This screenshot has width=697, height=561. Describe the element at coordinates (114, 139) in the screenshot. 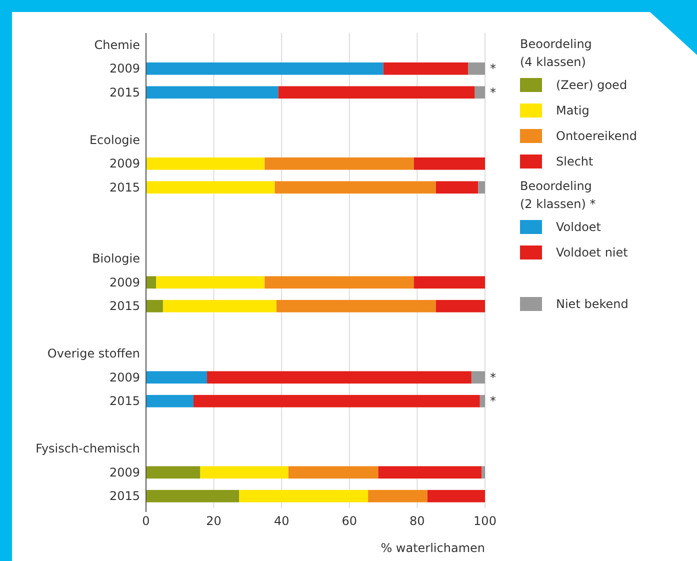

I see `y-tick-label: Ecologie` at that location.